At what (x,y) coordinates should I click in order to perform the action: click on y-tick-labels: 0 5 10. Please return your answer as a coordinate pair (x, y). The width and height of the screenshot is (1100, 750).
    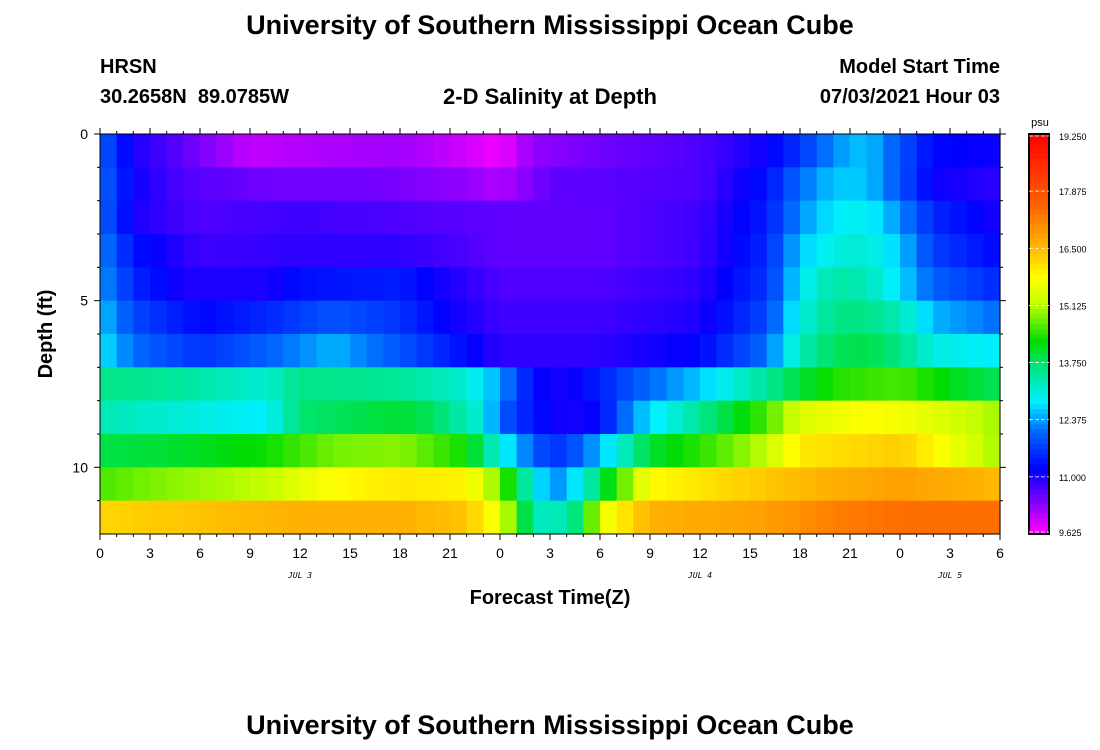
    Looking at the image, I should click on (80, 300).